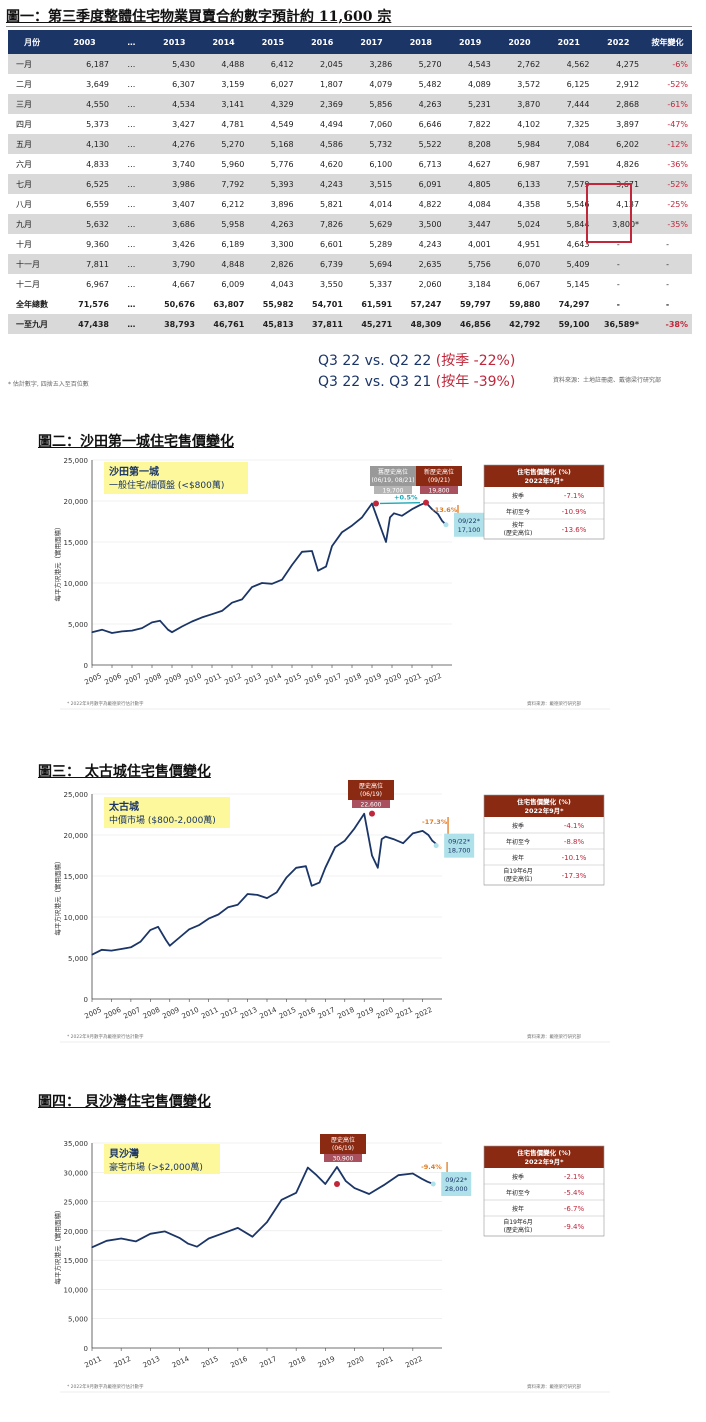 The width and height of the screenshot is (706, 1422). I want to click on table-cell: 4,534, so click(174, 104).